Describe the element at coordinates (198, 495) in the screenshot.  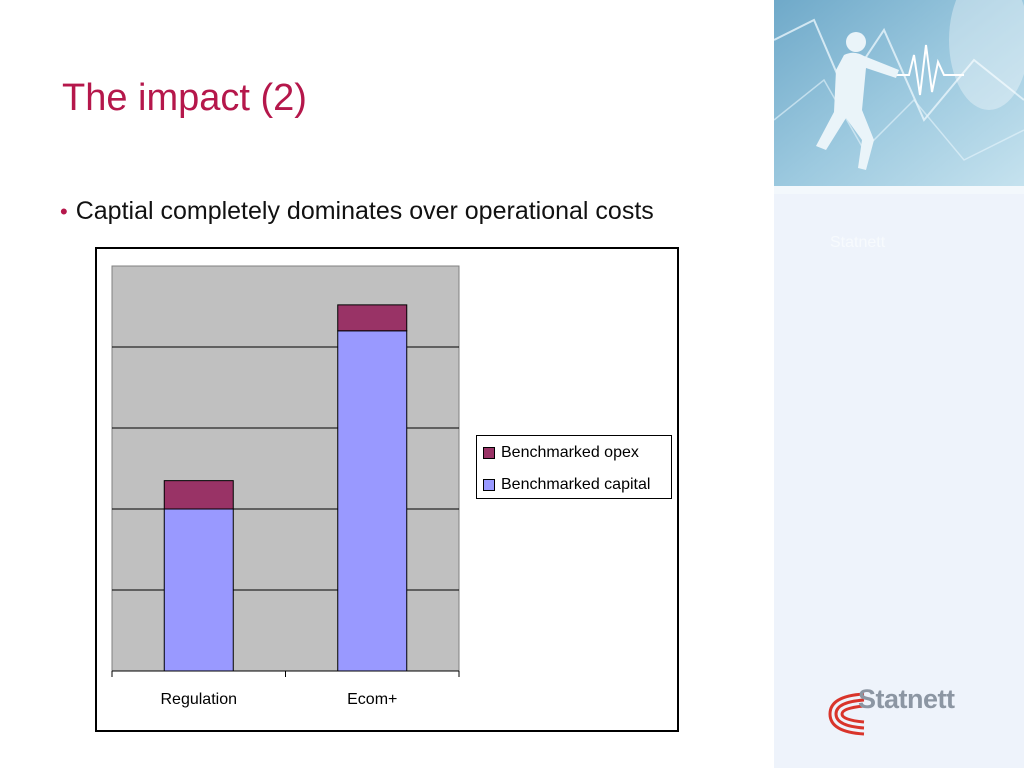
I see `bar-opex-regulation` at that location.